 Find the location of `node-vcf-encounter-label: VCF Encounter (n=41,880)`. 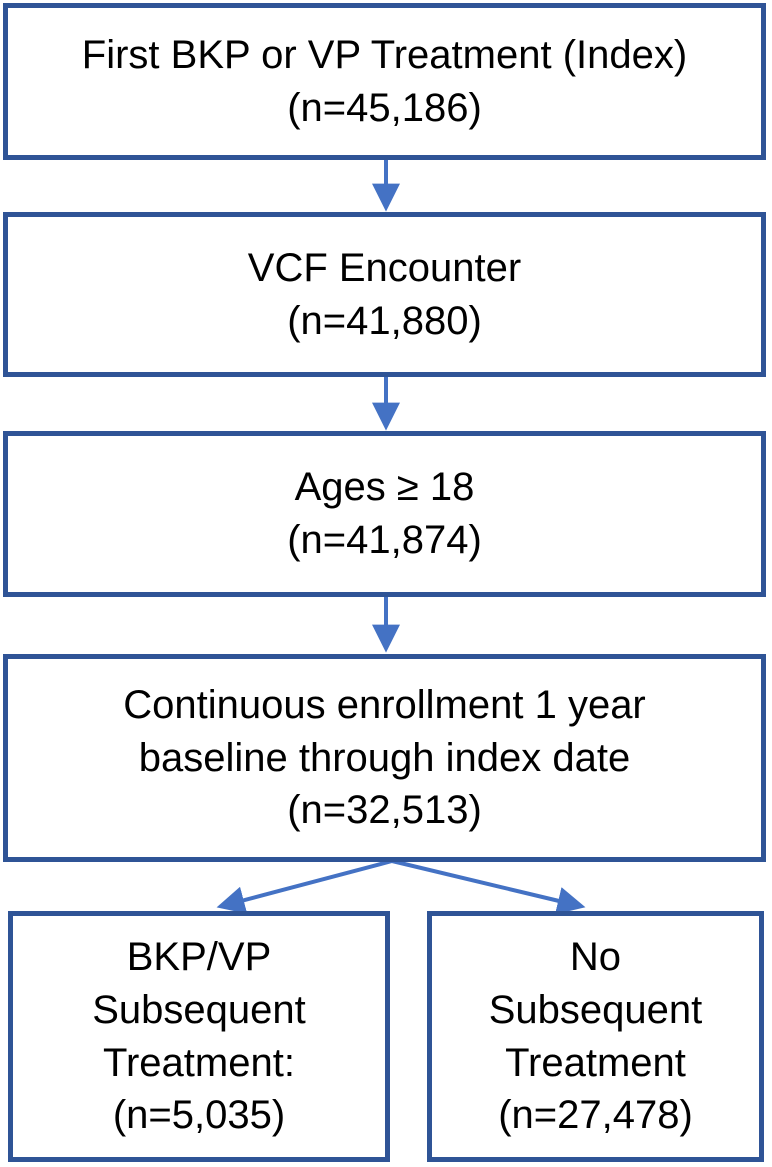

node-vcf-encounter-label: VCF Encounter (n=41,880) is located at coordinates (384, 294).